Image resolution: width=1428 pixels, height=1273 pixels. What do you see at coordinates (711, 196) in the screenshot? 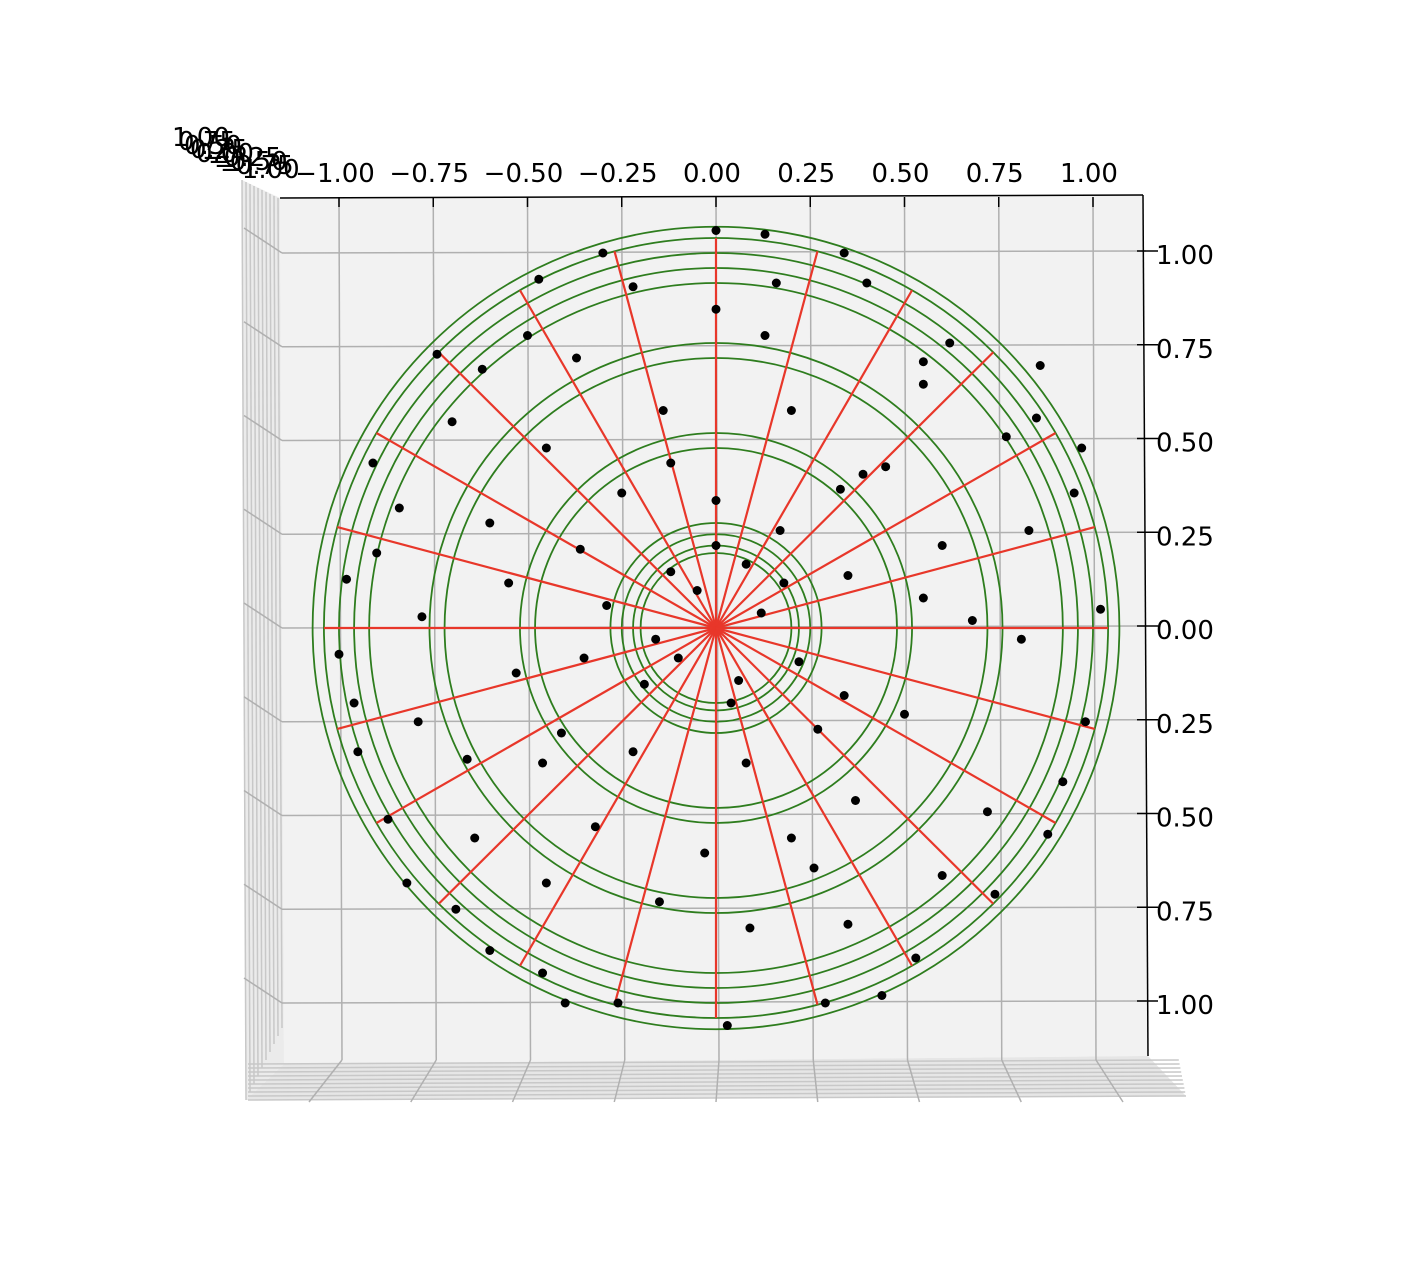
I see `x-axis-line` at bounding box center [711, 196].